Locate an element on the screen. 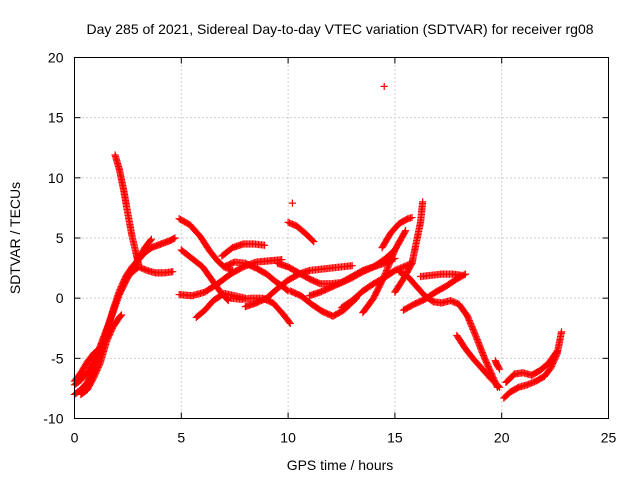  x-tick-label: 5 is located at coordinates (181, 438).